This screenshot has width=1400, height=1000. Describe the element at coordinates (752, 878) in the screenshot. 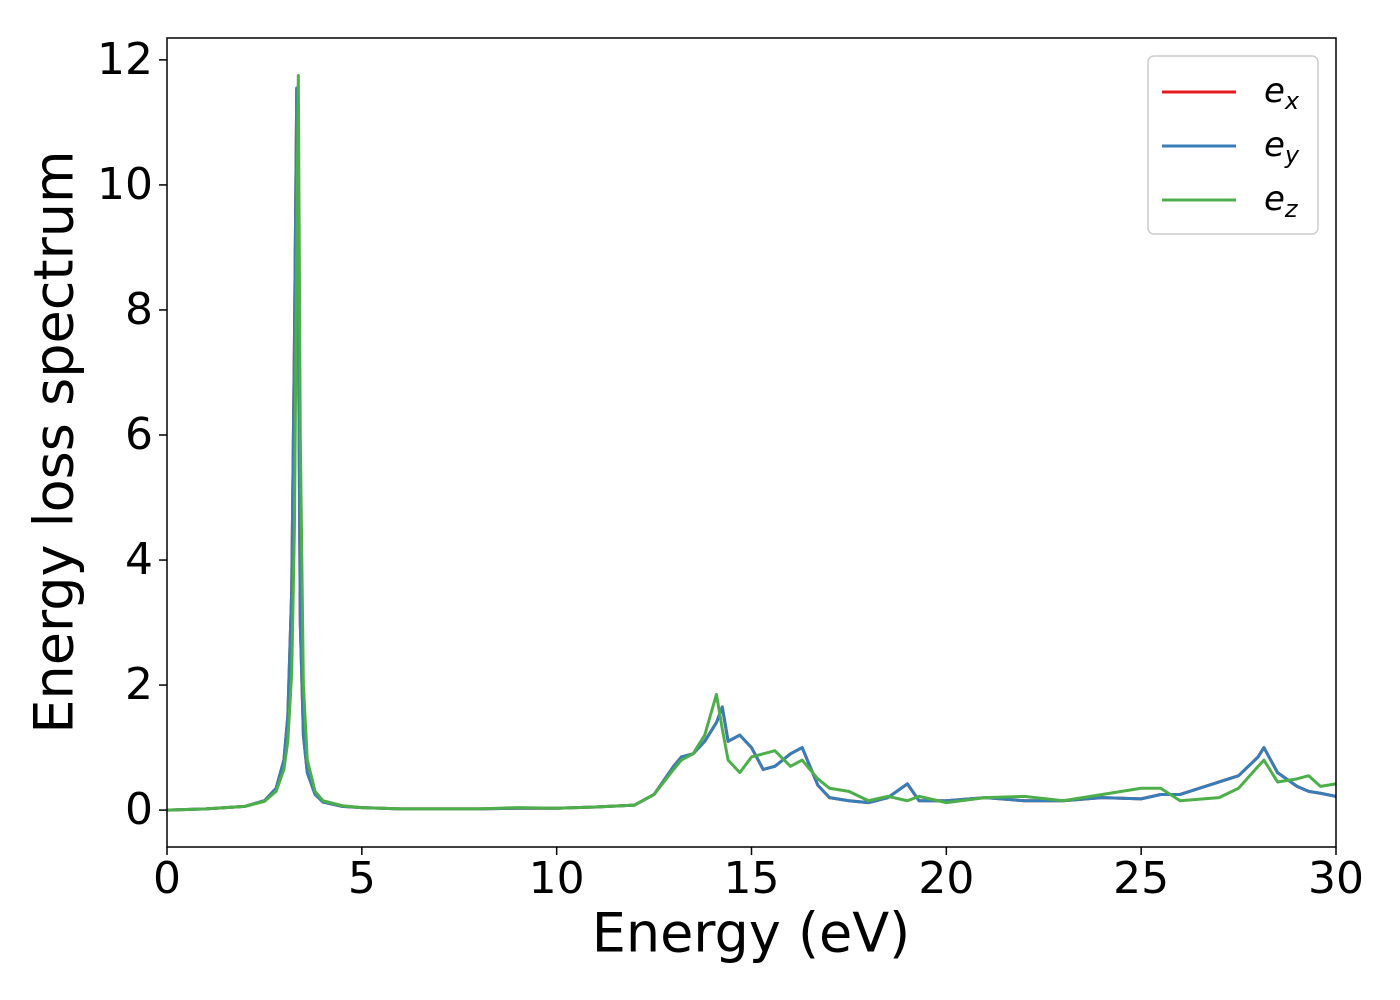

I see `x-tick-label: 15` at that location.